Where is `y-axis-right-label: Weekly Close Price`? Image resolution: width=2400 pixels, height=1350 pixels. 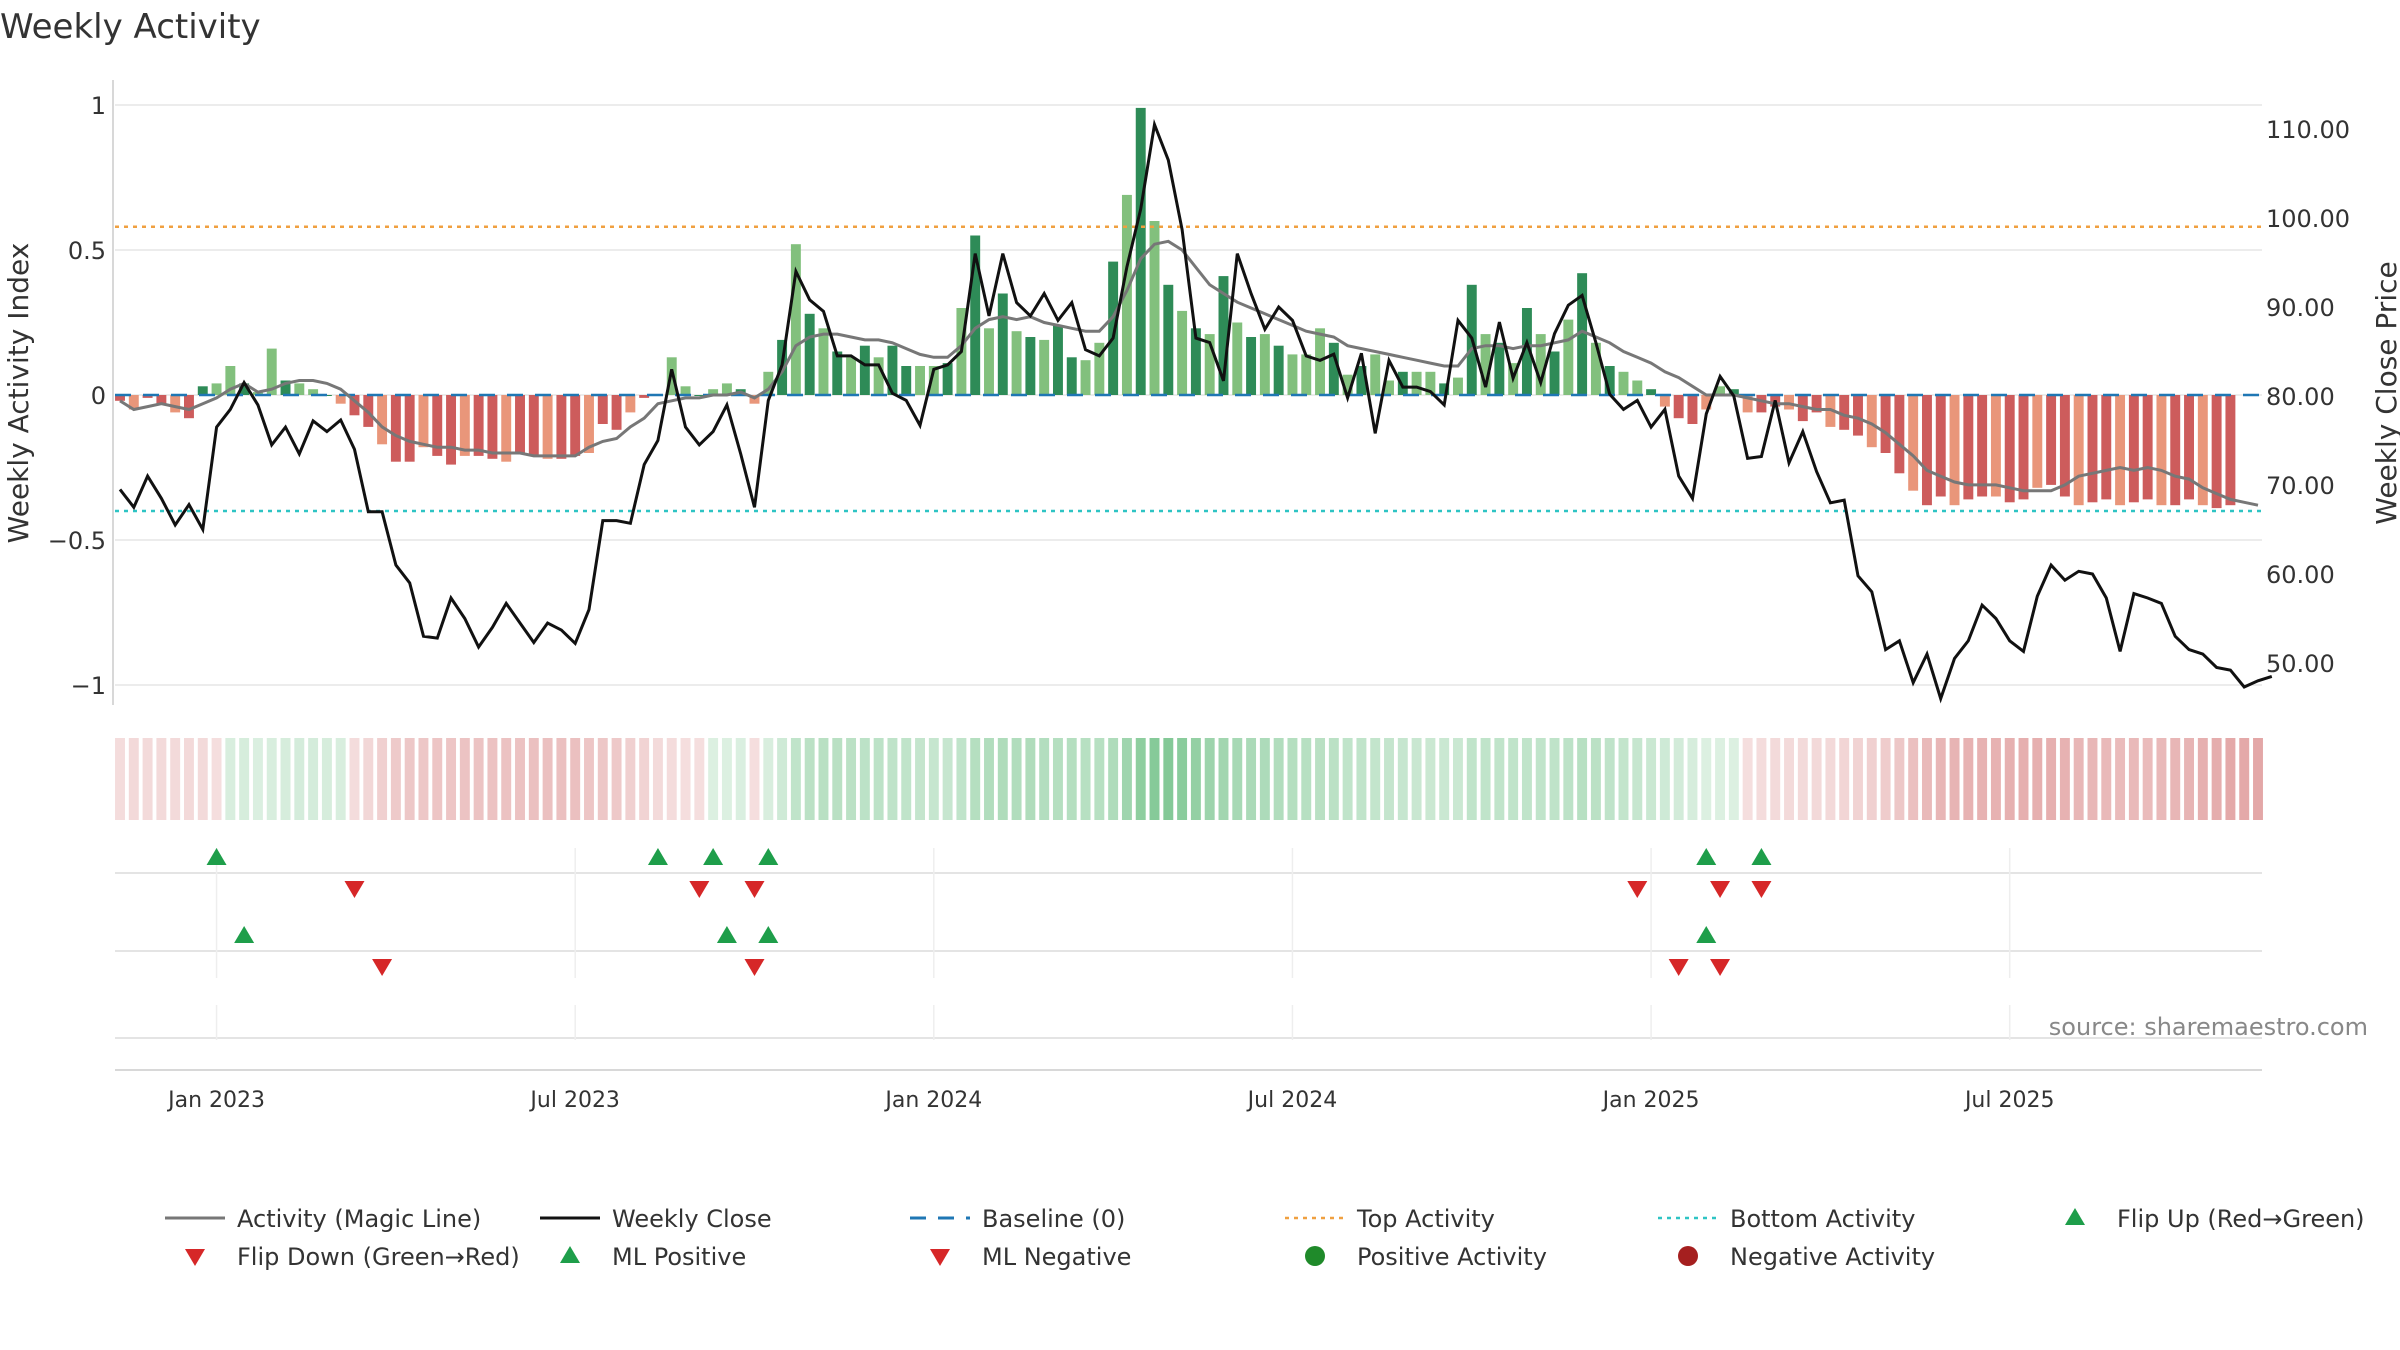 y-axis-right-label: Weekly Close Price is located at coordinates (2385, 392).